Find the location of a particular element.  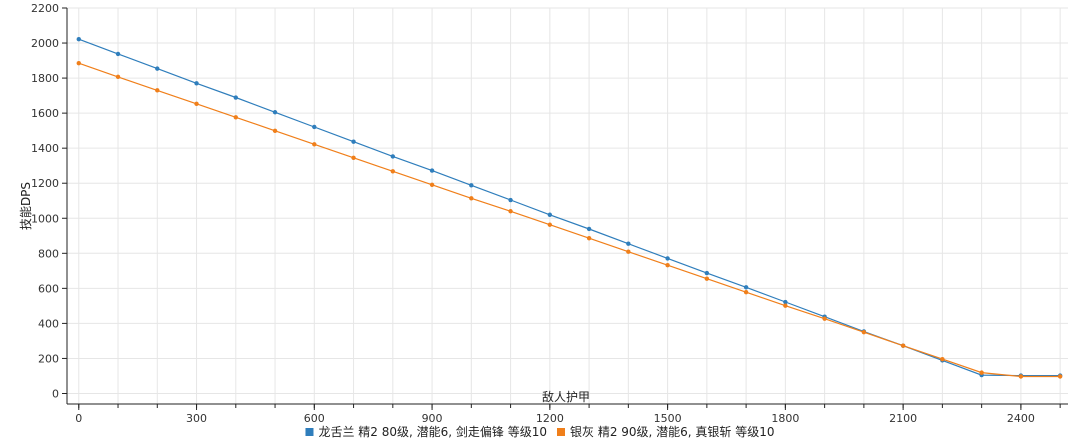

y-tick-label: 1600 is located at coordinates (45, 113).